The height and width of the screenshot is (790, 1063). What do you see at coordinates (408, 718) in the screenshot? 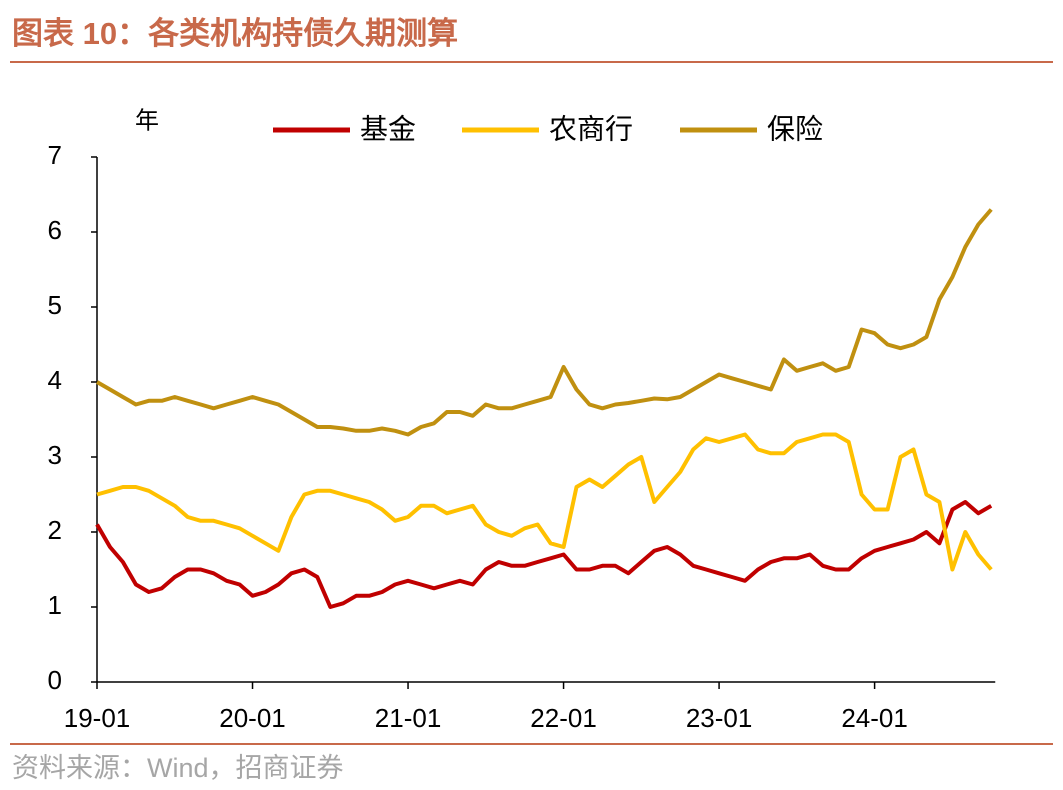
I see `x-tick-label: 21-01` at bounding box center [408, 718].